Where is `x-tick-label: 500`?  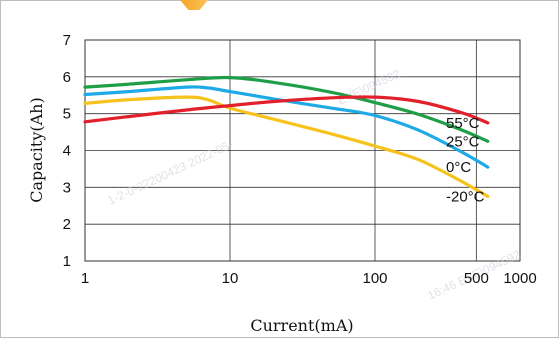 x-tick-label: 500 is located at coordinates (476, 278).